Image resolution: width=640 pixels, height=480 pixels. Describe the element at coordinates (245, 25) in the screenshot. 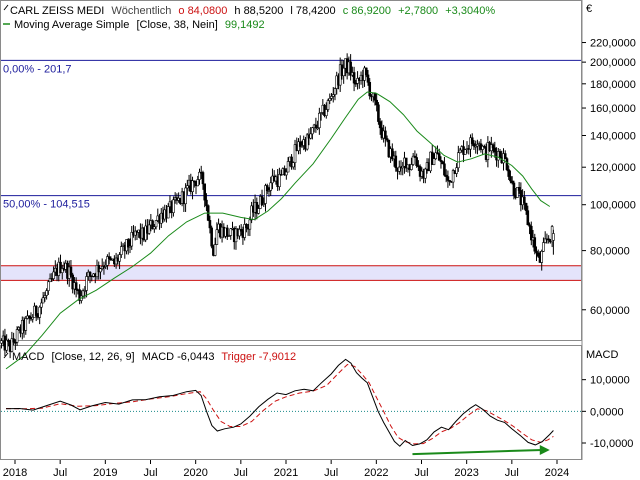

I see `ma-value: 99,1492` at that location.